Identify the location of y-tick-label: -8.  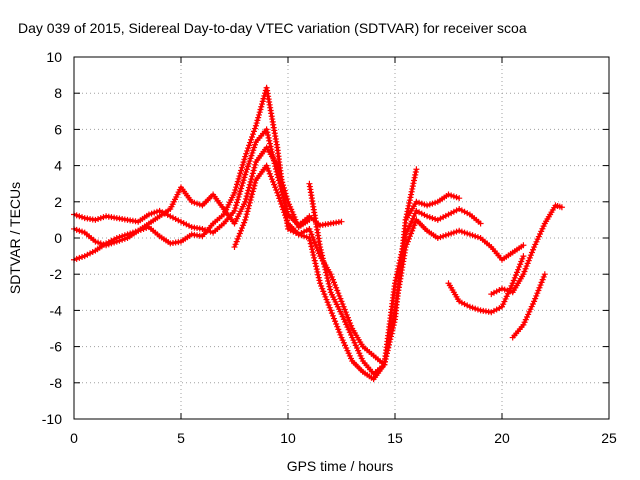
(56, 383).